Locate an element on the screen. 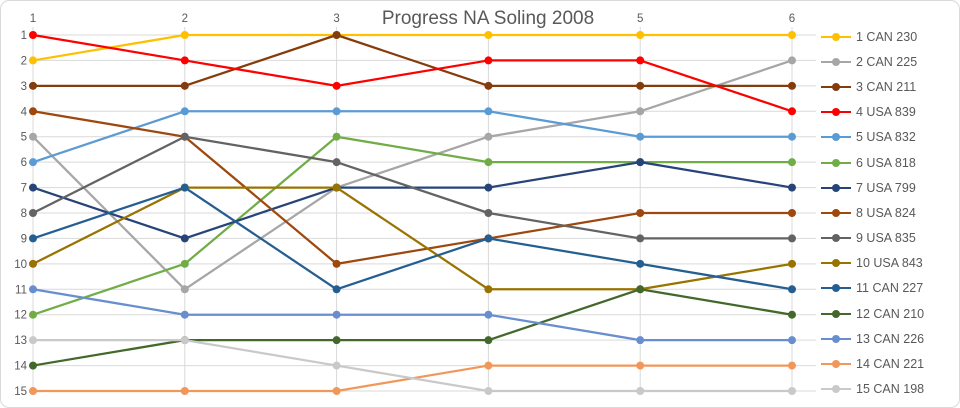  legend-item-2-can-225: 2 CAN 225 is located at coordinates (872, 61).